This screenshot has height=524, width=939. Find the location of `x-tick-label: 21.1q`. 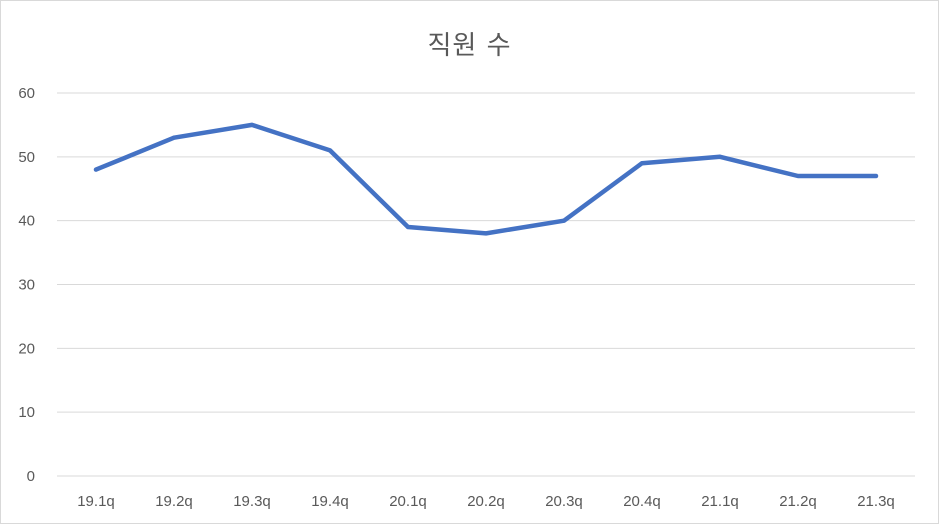

x-tick-label: 21.1q is located at coordinates (720, 501).